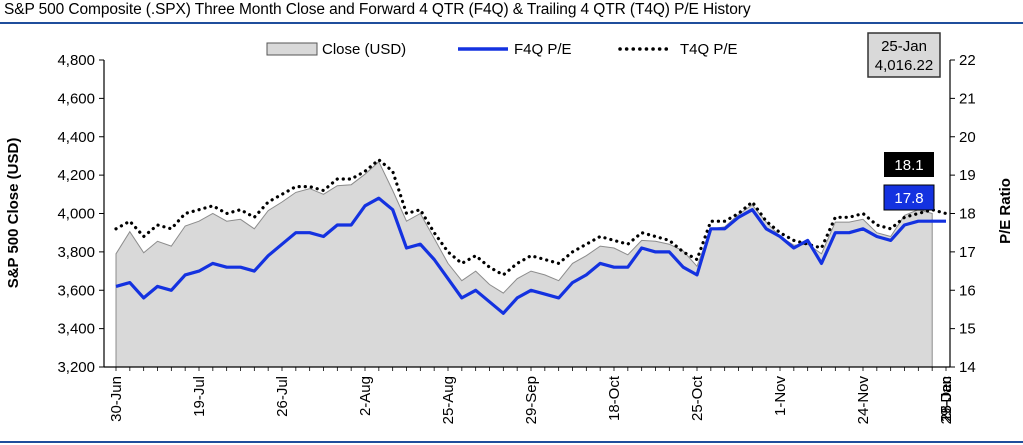 This screenshot has width=1023, height=445. Describe the element at coordinates (76, 214) in the screenshot. I see `y-tick-label: 4,000` at that location.